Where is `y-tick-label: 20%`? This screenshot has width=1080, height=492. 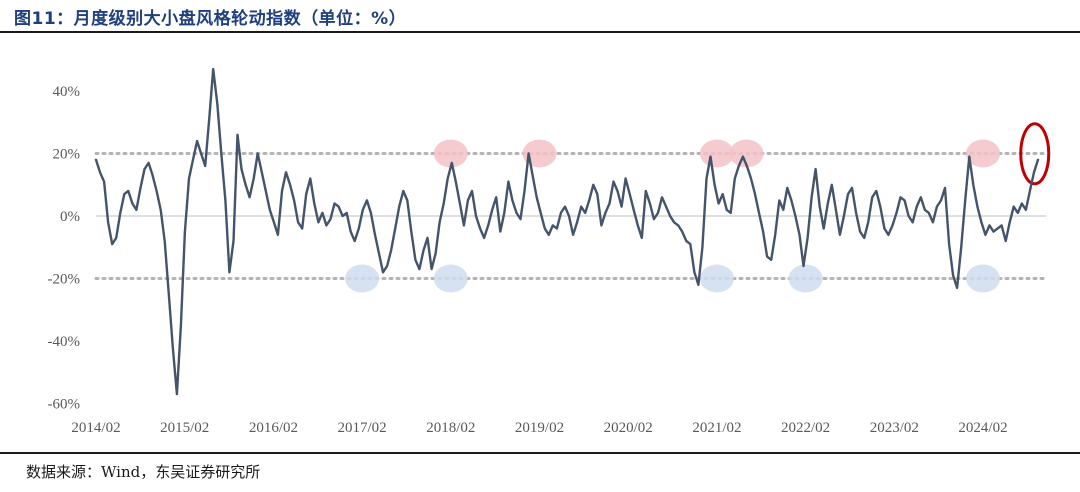 y-tick-label: 20% is located at coordinates (67, 155).